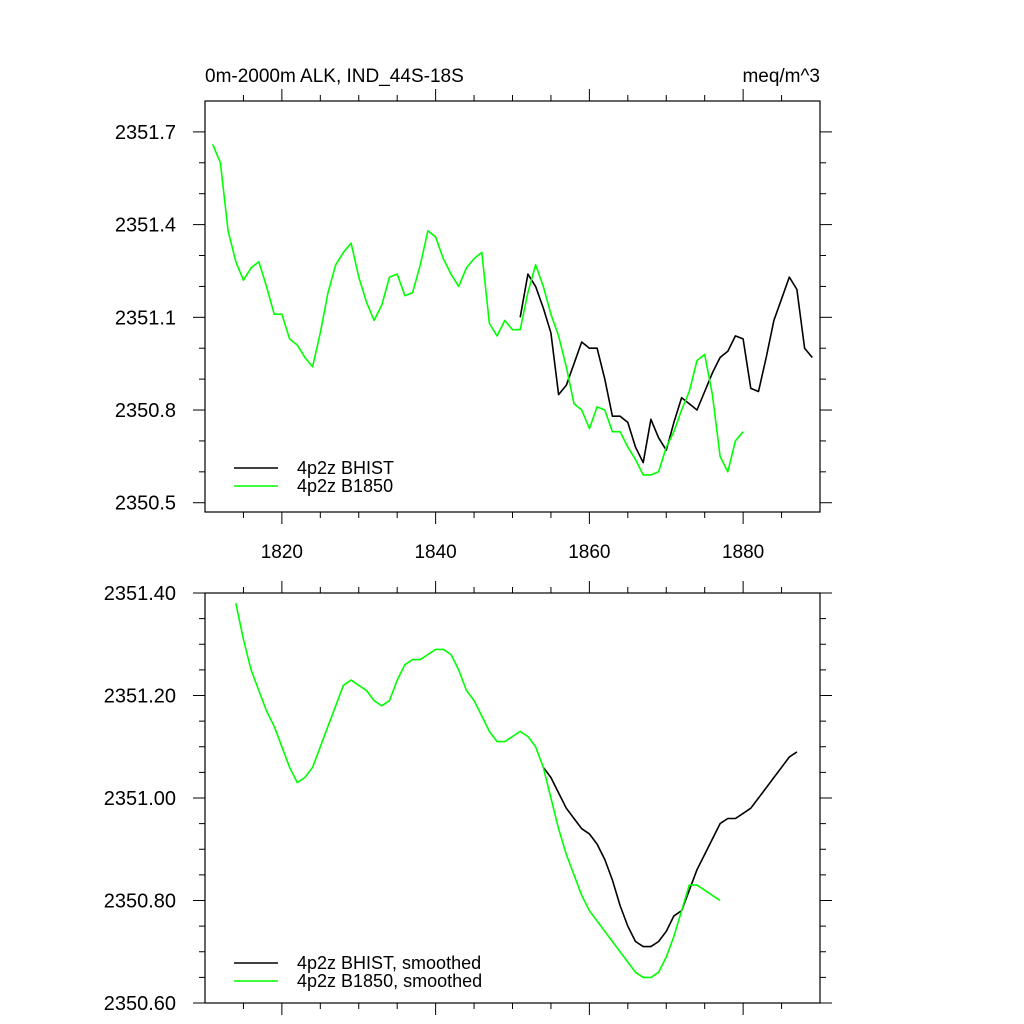  What do you see at coordinates (140, 902) in the screenshot?
I see `bottom-y-tick-label: 2350.80` at bounding box center [140, 902].